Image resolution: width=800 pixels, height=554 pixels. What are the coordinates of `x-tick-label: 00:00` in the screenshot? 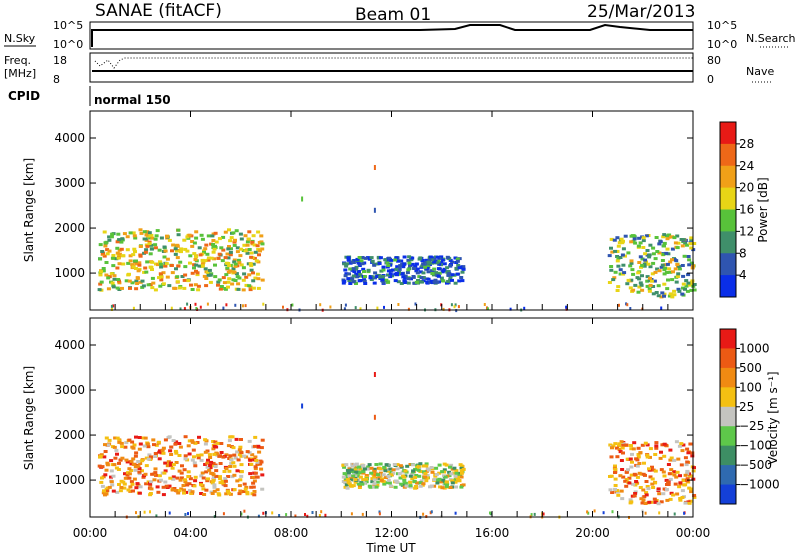 It's located at (90, 533).